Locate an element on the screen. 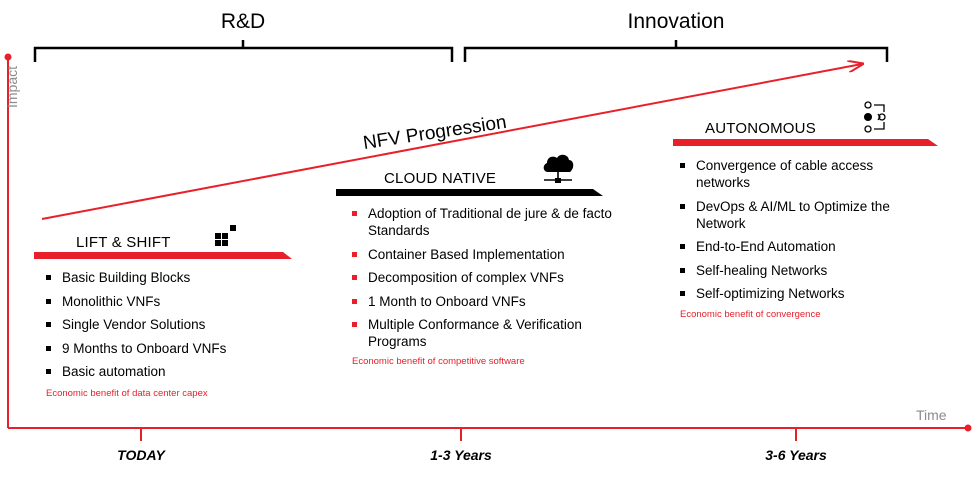 The image size is (974, 479). cloud-native-title: CLOUD NATIVE is located at coordinates (440, 178).